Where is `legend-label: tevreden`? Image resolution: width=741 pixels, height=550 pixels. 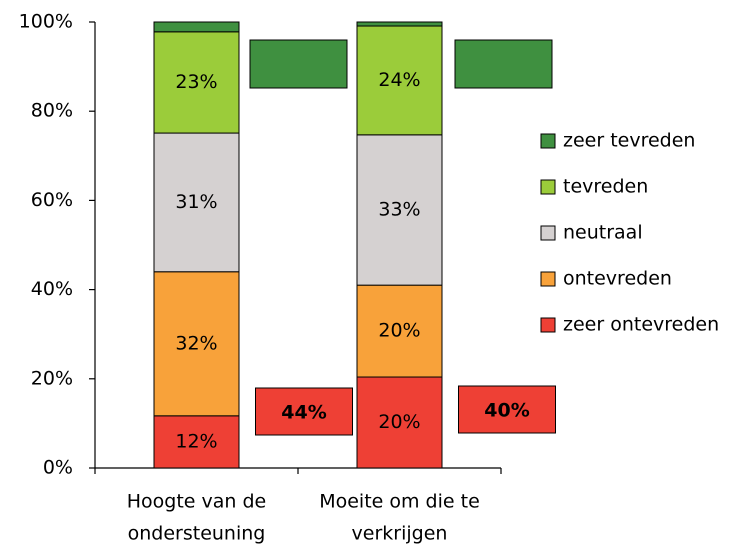
legend-label: tevreden is located at coordinates (605, 187).